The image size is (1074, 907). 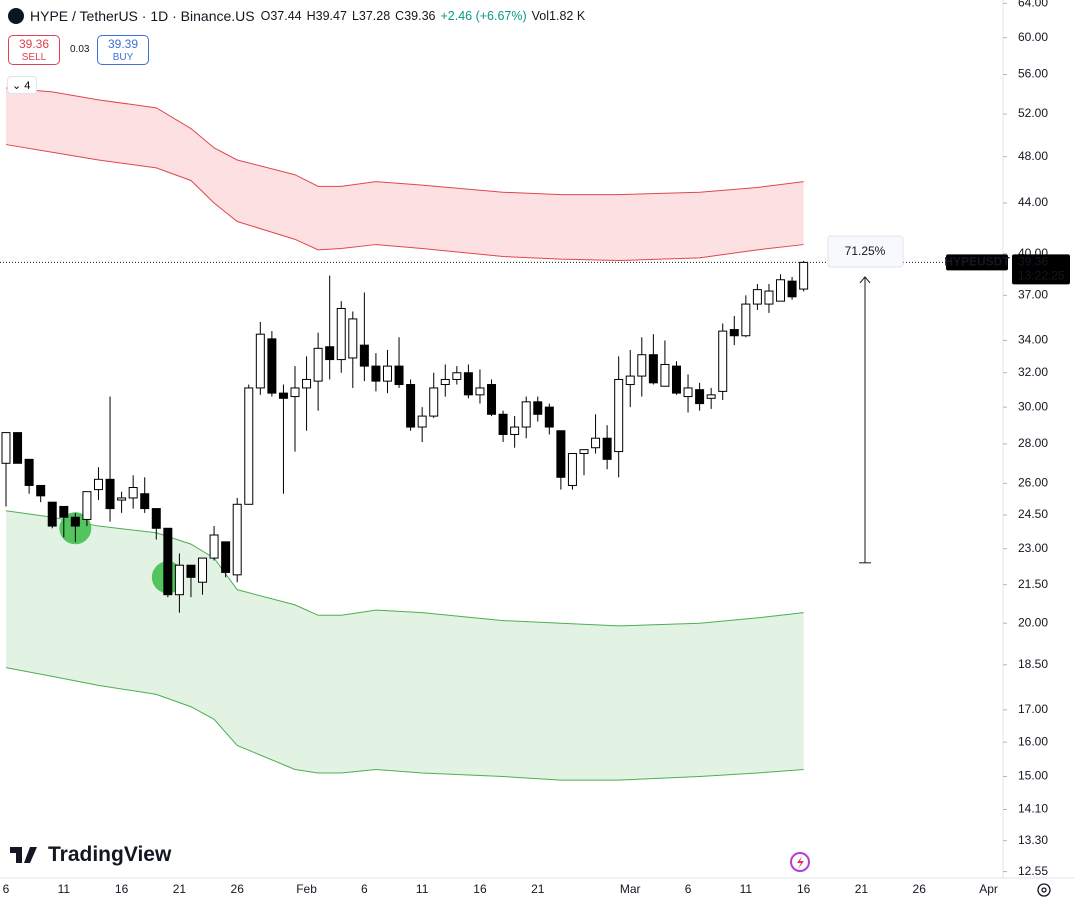 I want to click on y-tick-label: 26.00, so click(x=1033, y=483).